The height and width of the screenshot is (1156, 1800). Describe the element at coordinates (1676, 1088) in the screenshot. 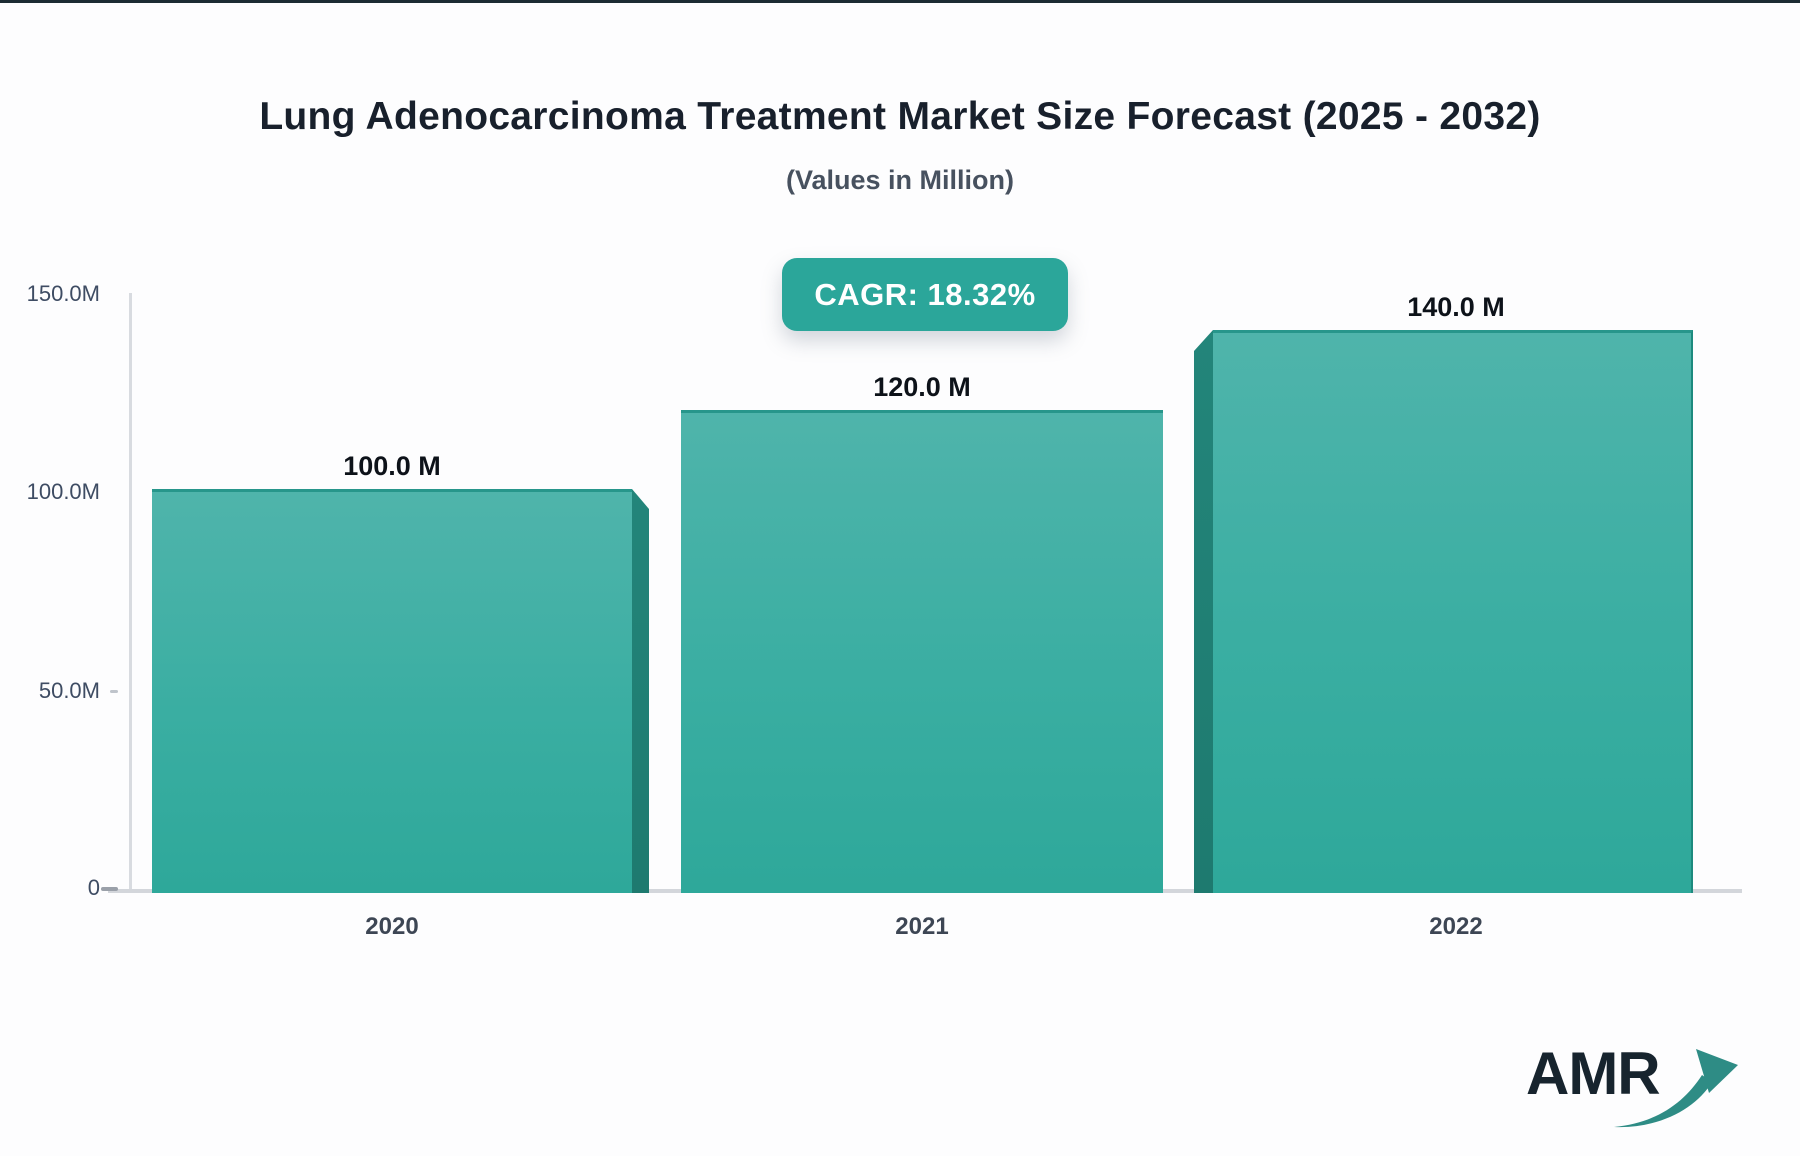

I see `growth-arrow-icon` at that location.